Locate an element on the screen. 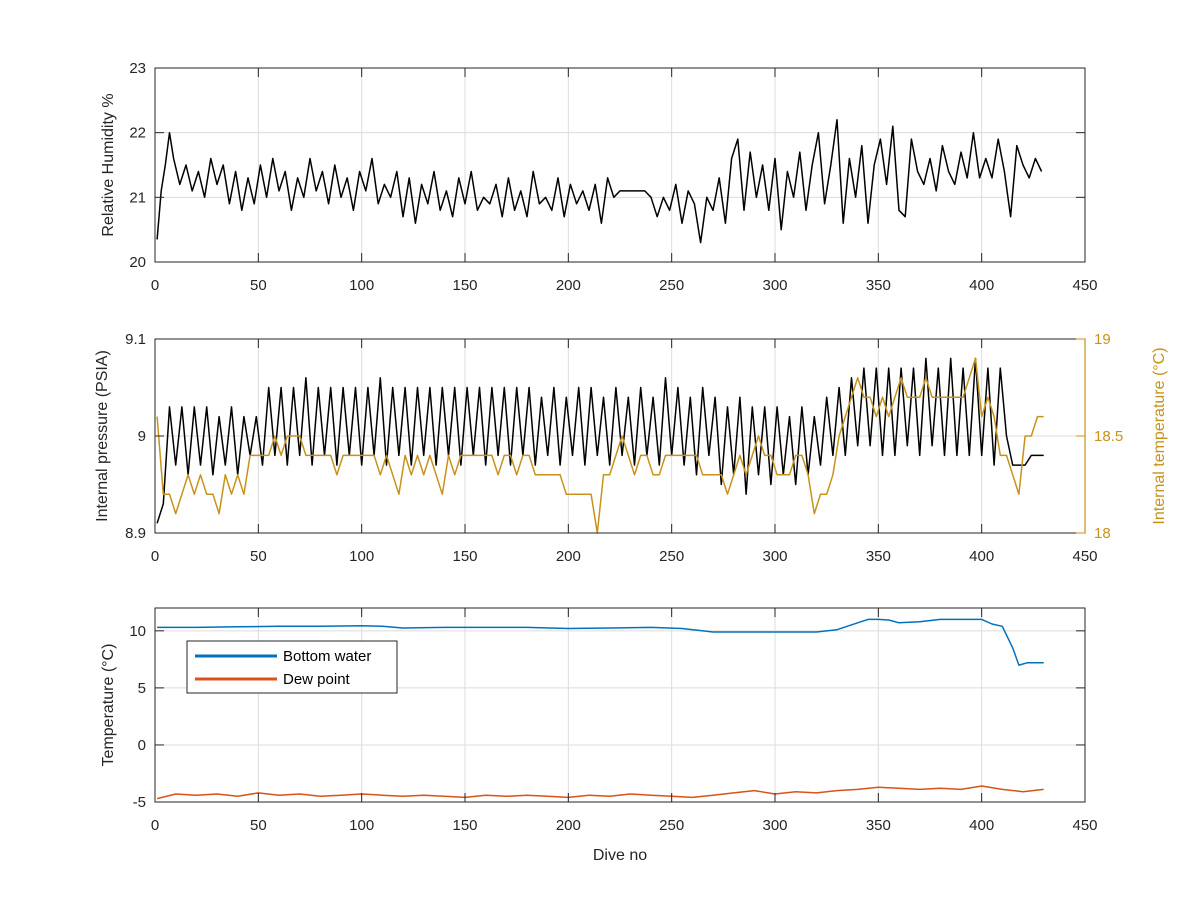  internal-temp-y-label: Internal temperature (°C) is located at coordinates (1159, 435).